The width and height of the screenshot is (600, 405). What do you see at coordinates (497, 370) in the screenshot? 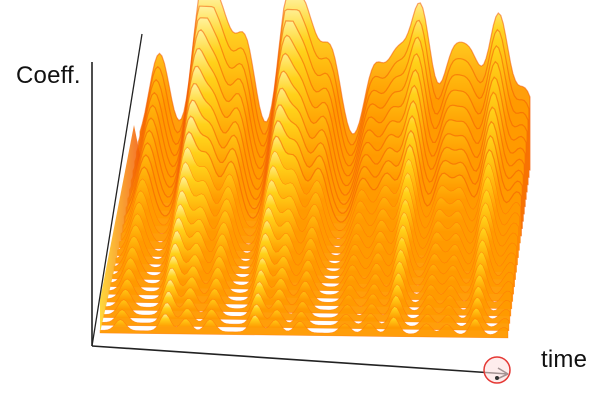
I see `cursor-click-indicator` at bounding box center [497, 370].